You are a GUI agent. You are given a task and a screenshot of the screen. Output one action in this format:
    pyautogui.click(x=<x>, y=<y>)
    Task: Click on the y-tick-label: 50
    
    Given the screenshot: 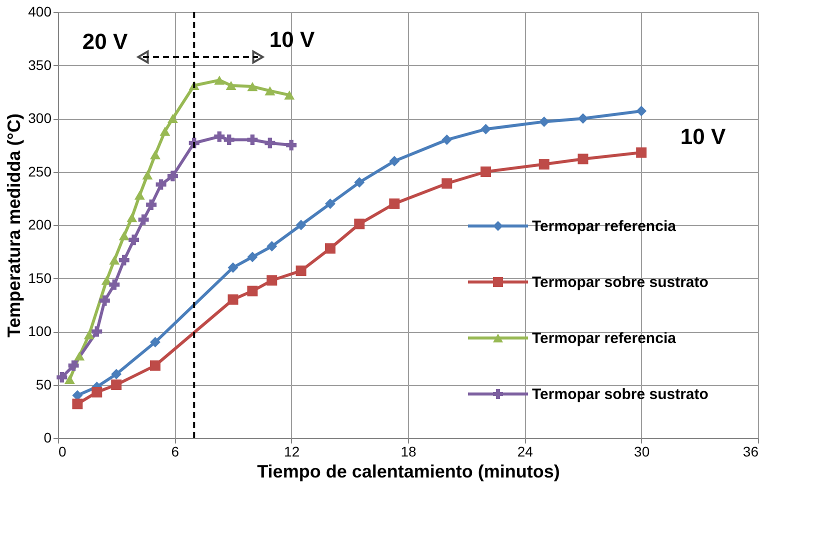 What is the action you would take?
    pyautogui.click(x=44, y=384)
    